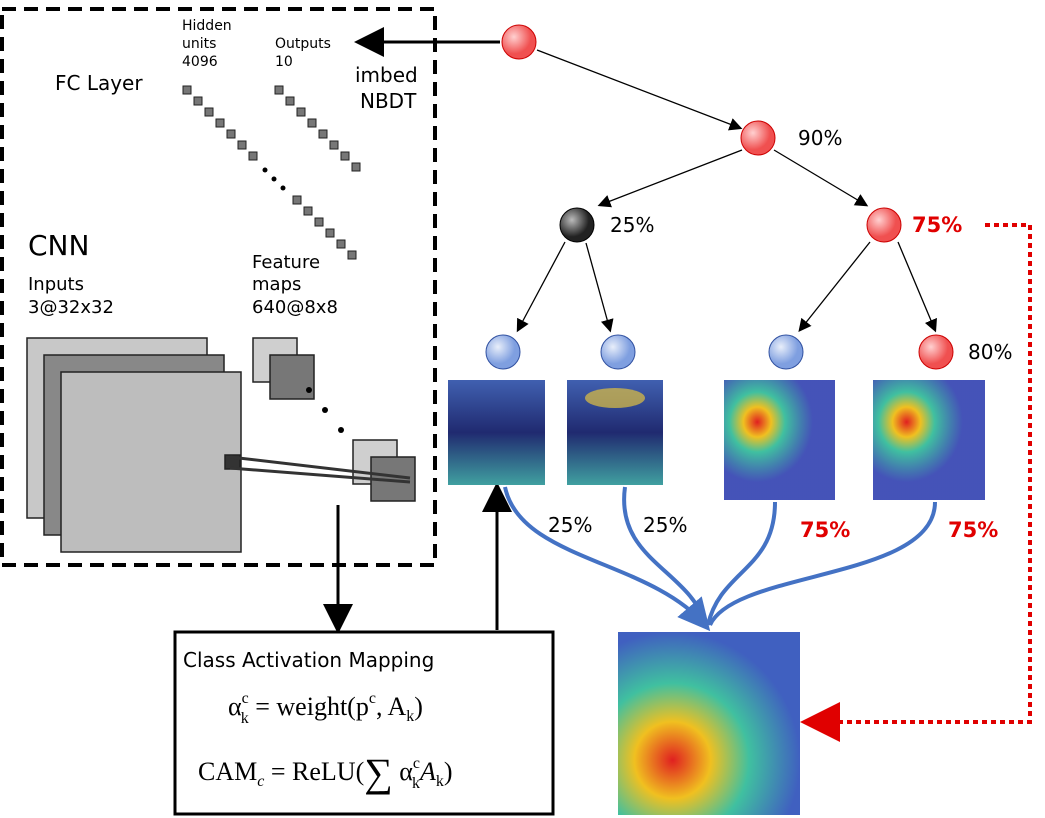 The width and height of the screenshot is (1045, 818). Describe the element at coordinates (632, 225) in the screenshot. I see `node-label: 25%` at that location.